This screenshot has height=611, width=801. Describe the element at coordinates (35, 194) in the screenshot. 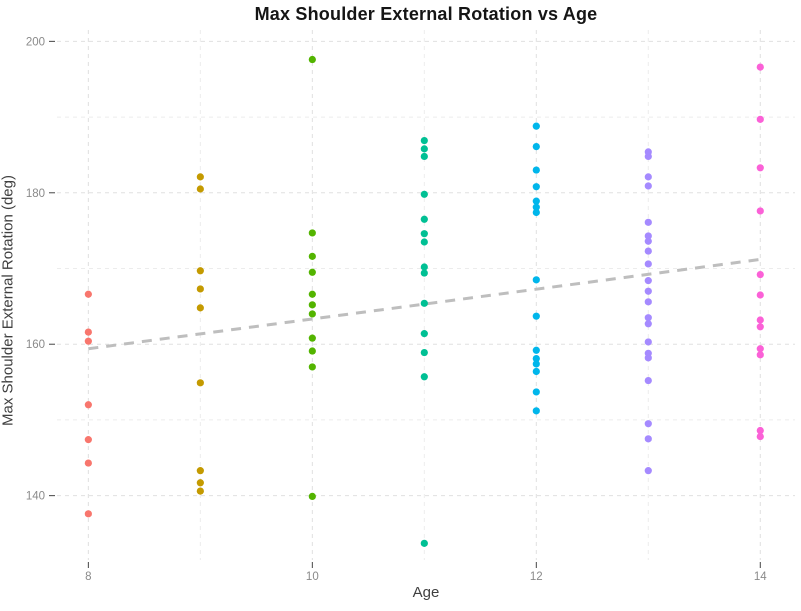

I see `y-tick-label: 180` at that location.